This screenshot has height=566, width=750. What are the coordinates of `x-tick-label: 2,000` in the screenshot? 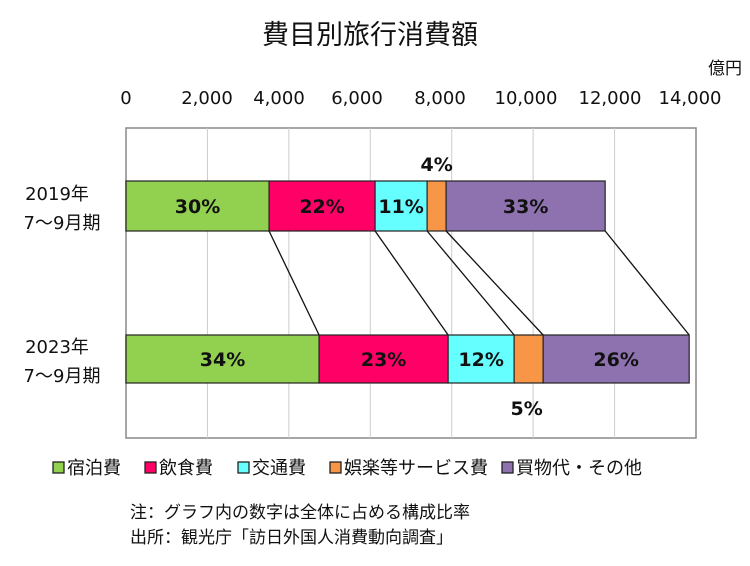 It's located at (207, 98).